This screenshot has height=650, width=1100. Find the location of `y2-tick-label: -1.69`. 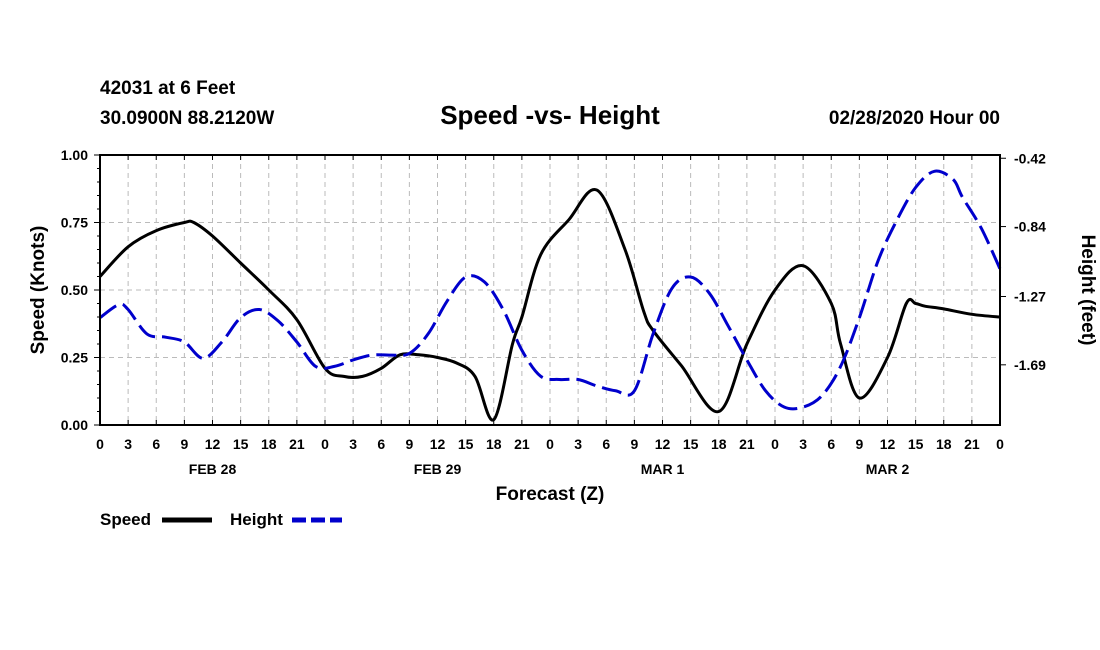

y2-tick-label: -1.69 is located at coordinates (1030, 365).